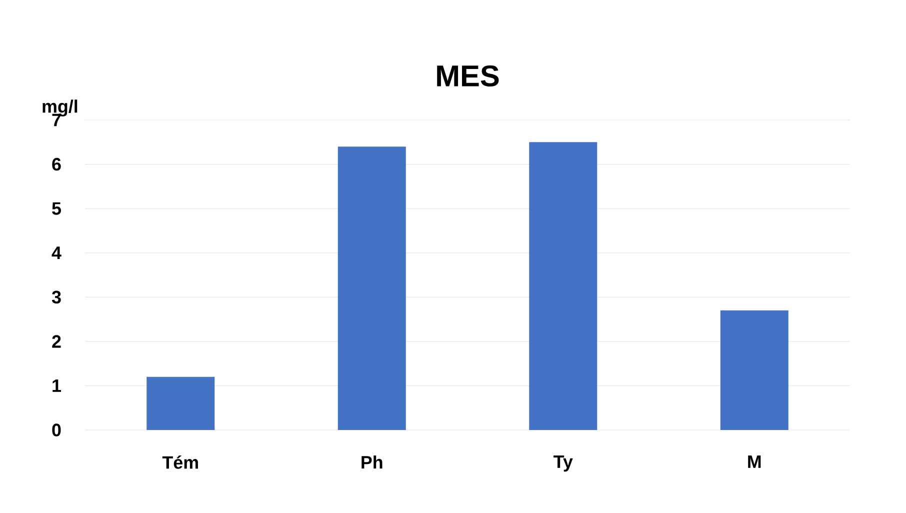  I want to click on y-tick-label: 1, so click(56, 386).